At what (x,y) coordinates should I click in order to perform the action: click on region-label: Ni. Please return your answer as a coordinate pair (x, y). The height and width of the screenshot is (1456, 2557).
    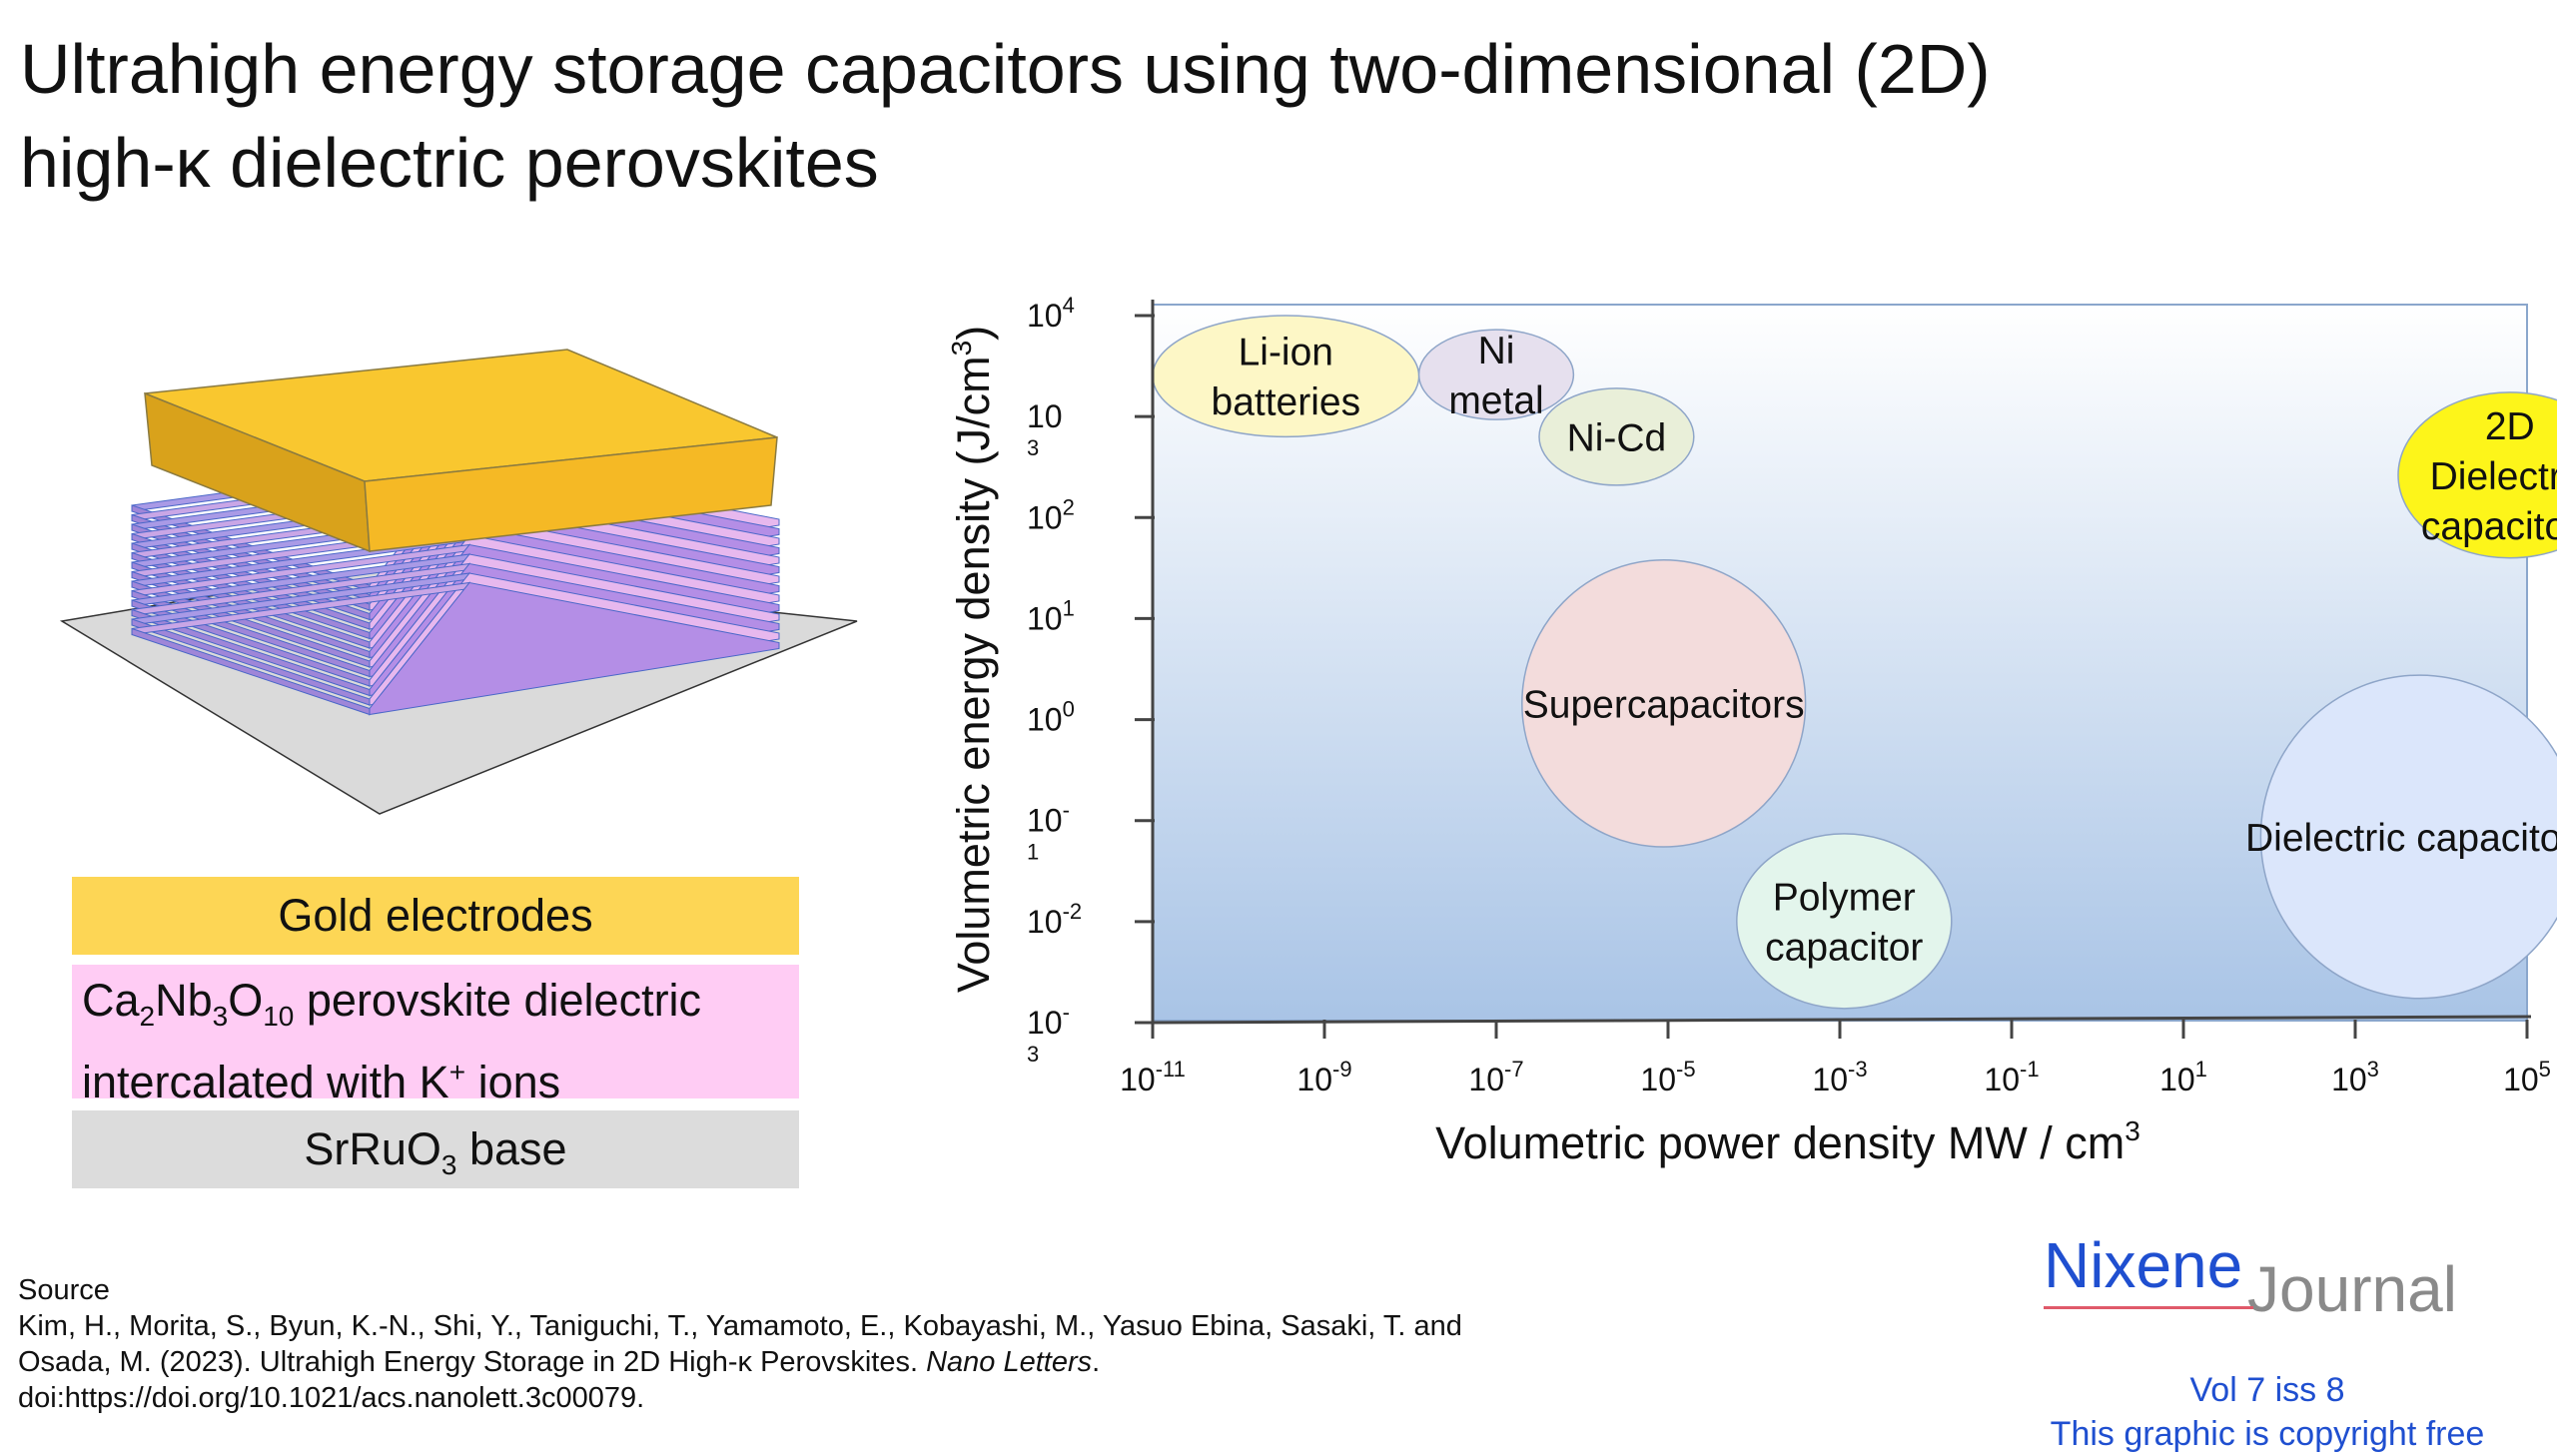
    Looking at the image, I should click on (1496, 351).